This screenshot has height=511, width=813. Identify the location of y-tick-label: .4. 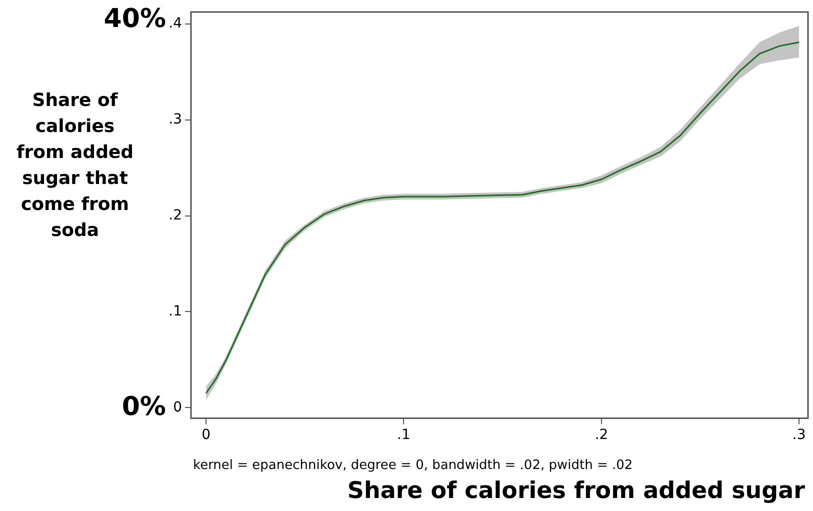
(175, 24).